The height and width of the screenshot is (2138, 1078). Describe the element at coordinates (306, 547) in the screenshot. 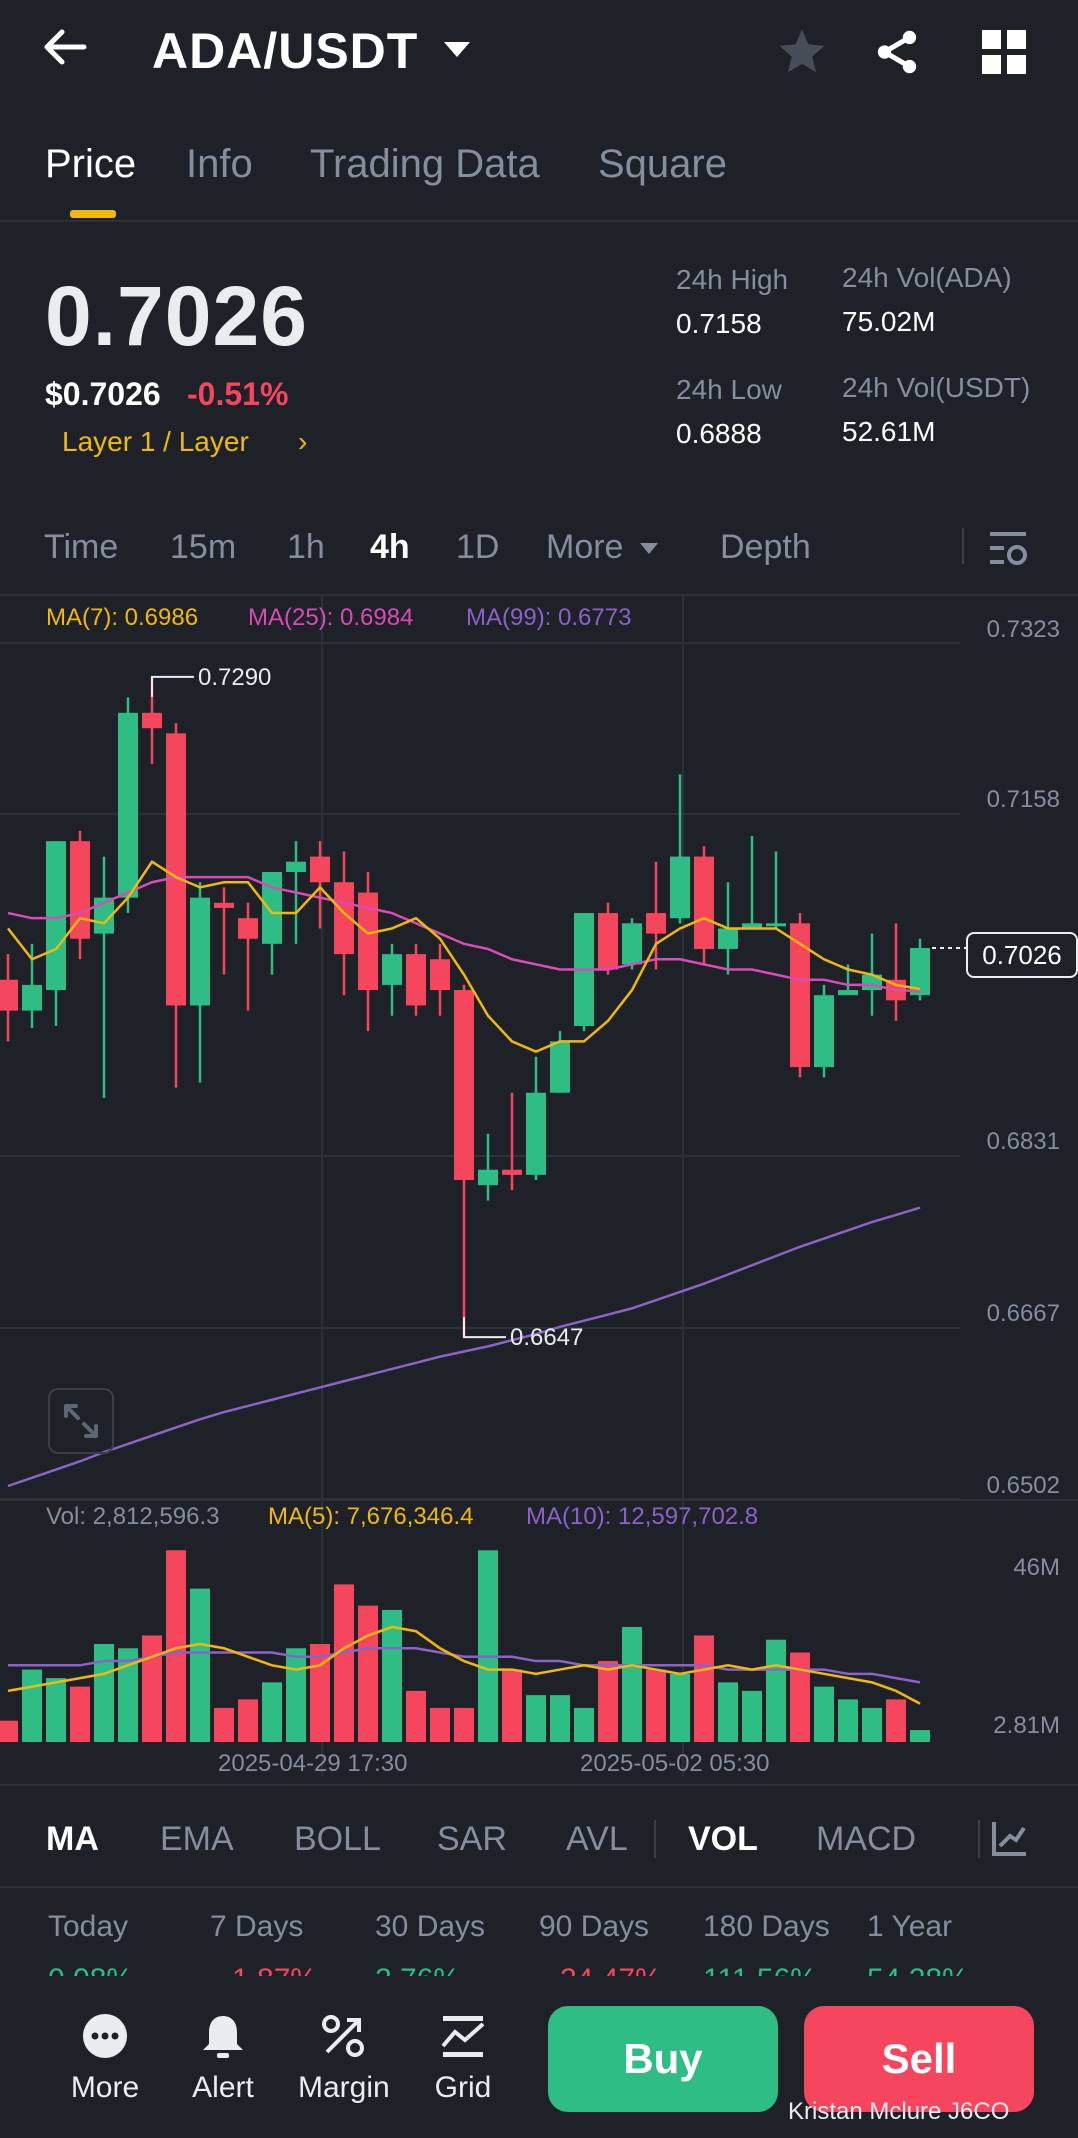

I see `interval-1h: 1h` at that location.